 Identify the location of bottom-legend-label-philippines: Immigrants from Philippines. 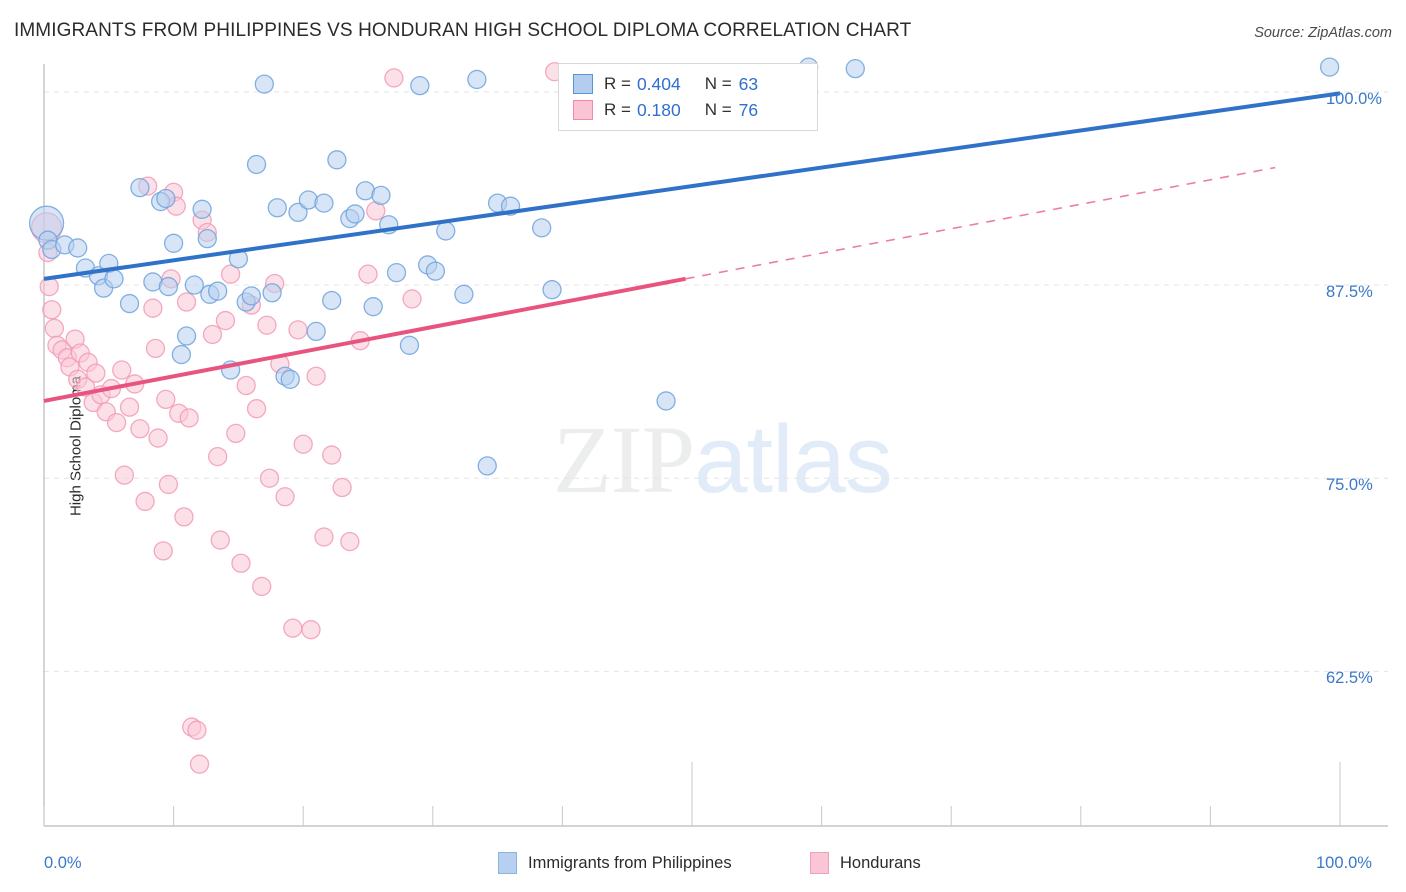
(630, 862).